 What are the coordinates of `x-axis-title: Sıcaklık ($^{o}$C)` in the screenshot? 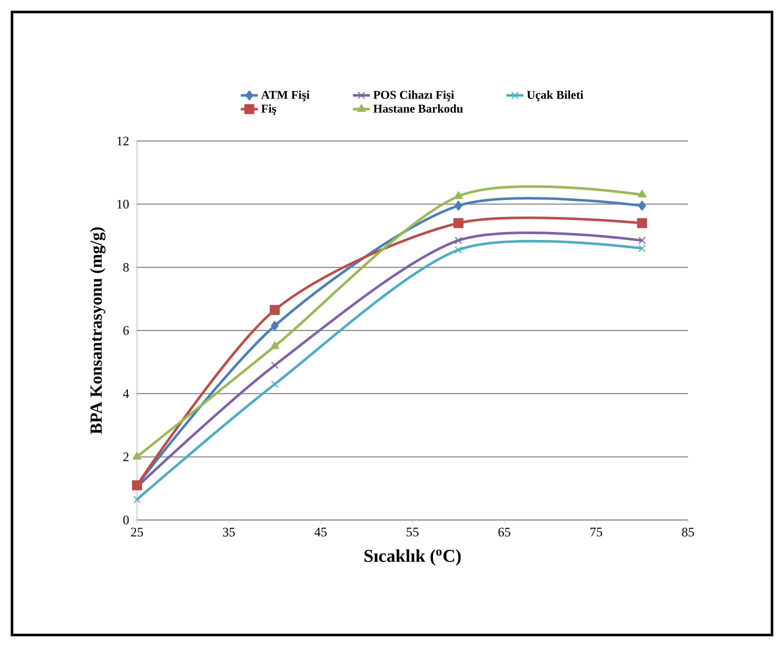 It's located at (412, 557).